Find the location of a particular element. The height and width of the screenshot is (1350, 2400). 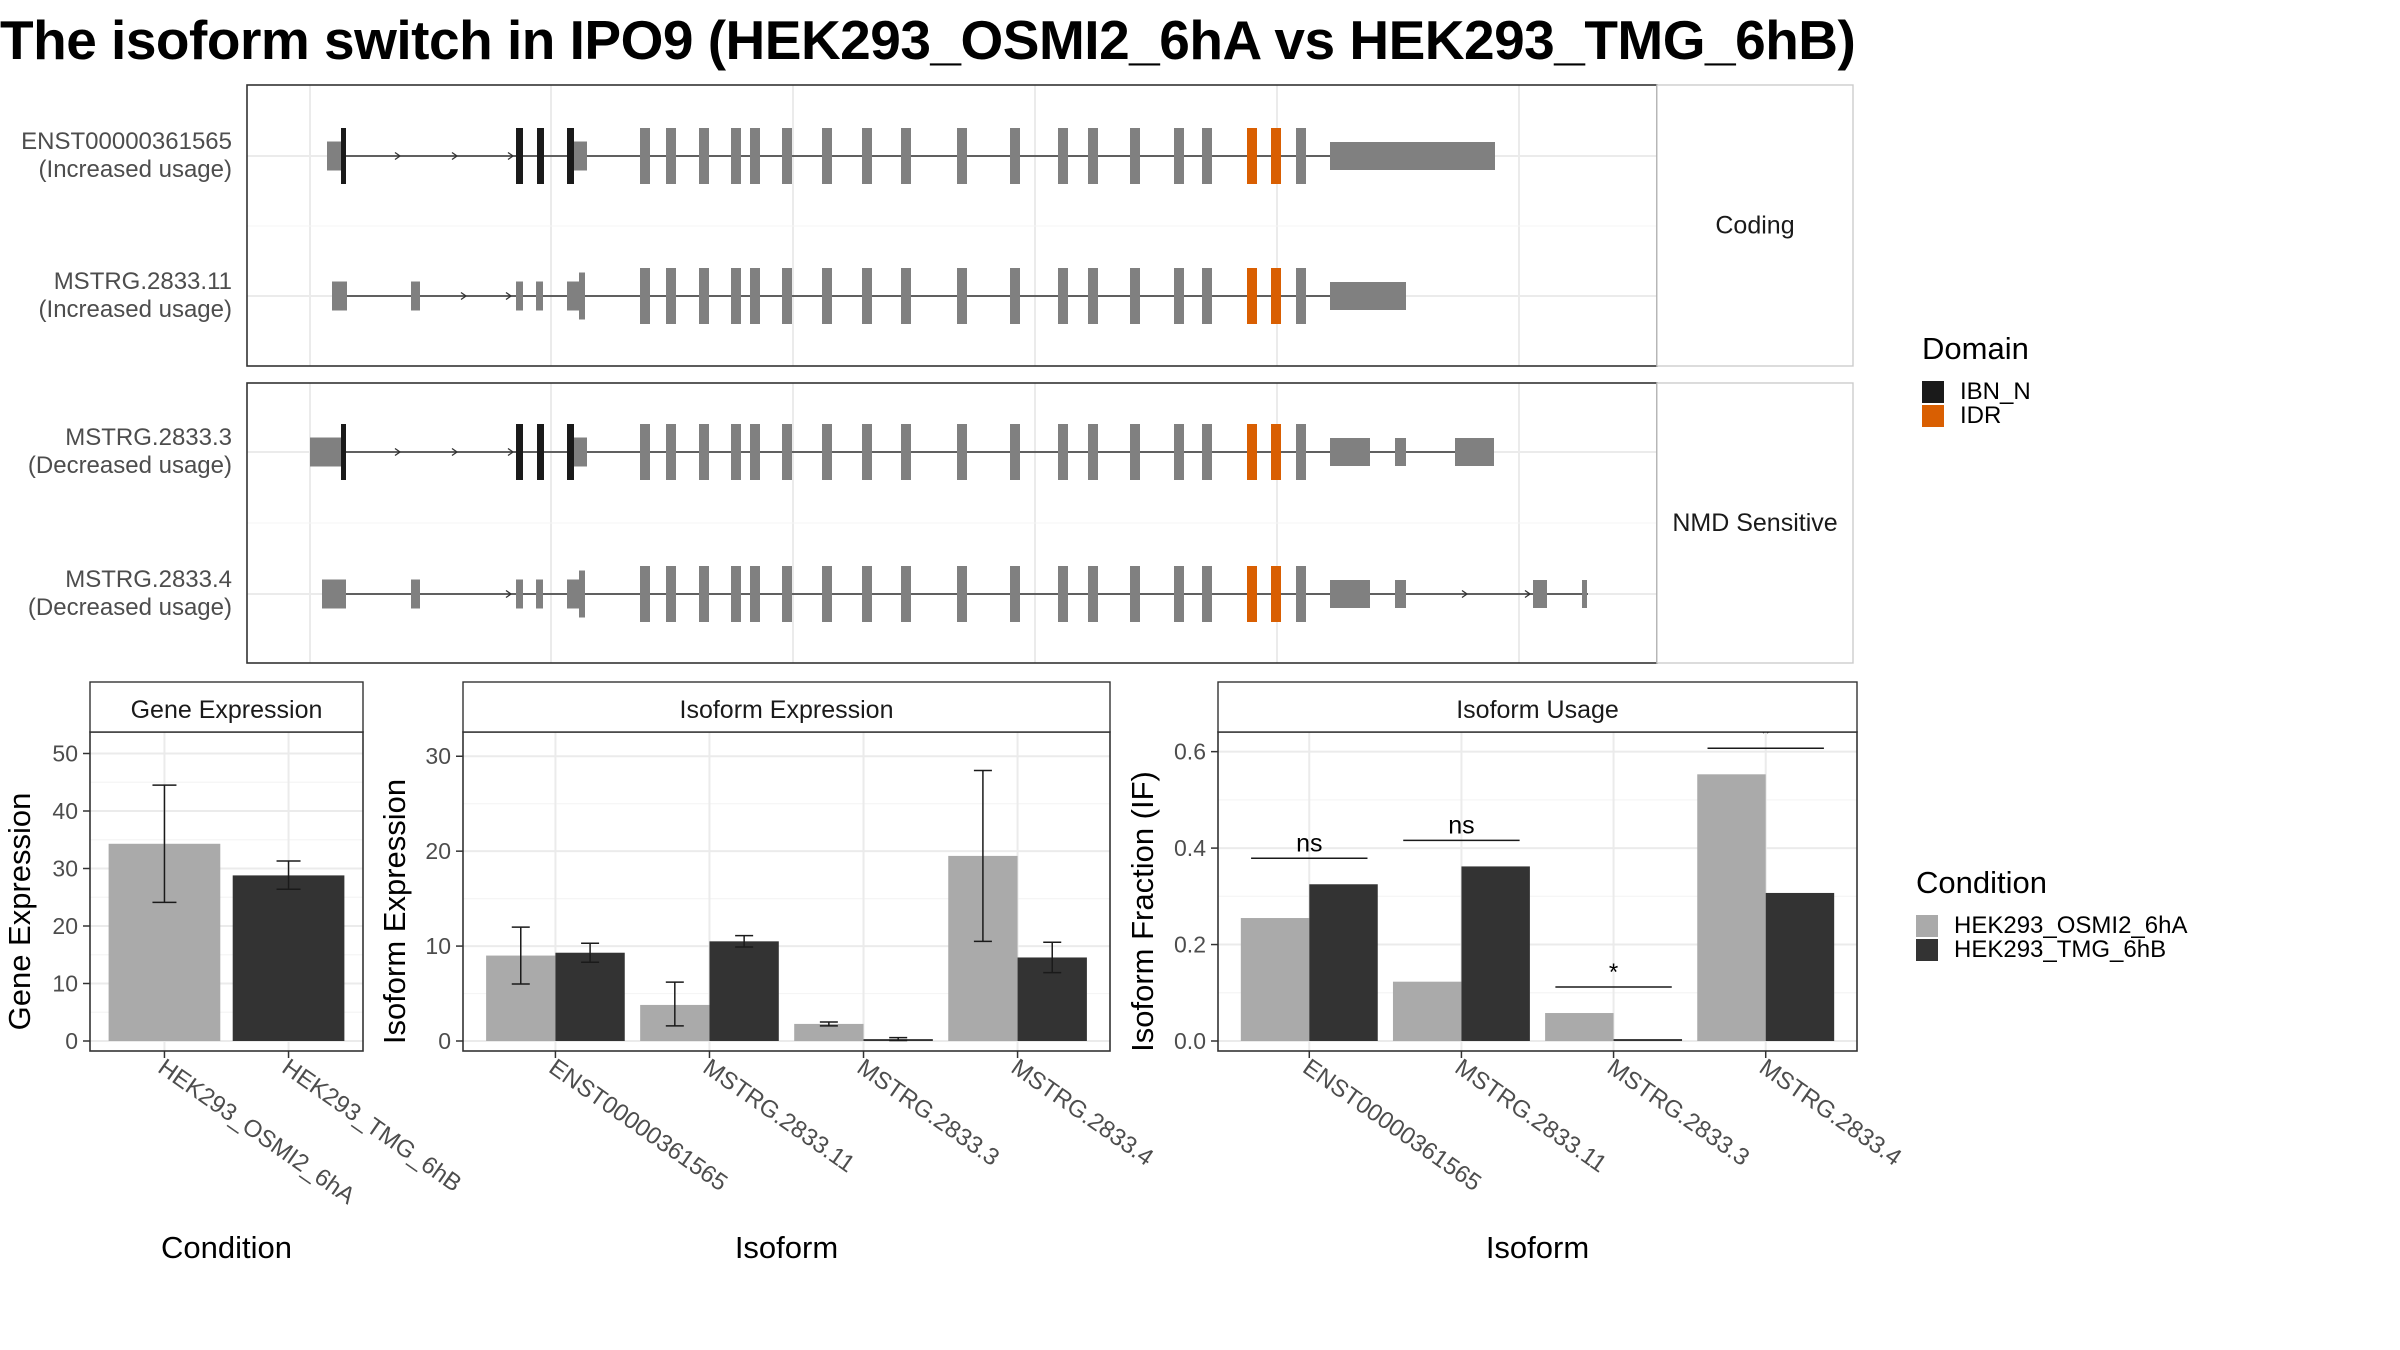

legend-title: Condition is located at coordinates (1981, 882).